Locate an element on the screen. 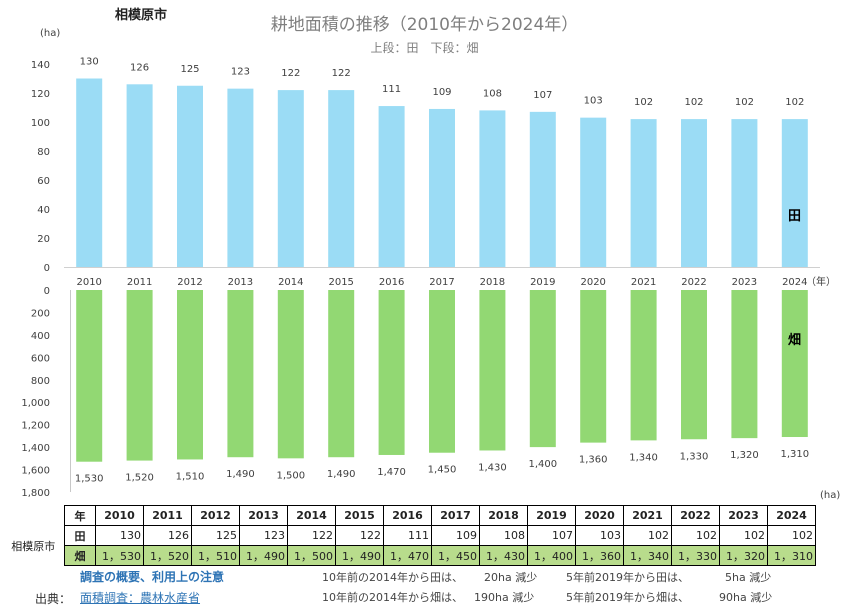 This screenshot has width=849, height=609. data-label-paddy-2012: 125 is located at coordinates (189, 69).